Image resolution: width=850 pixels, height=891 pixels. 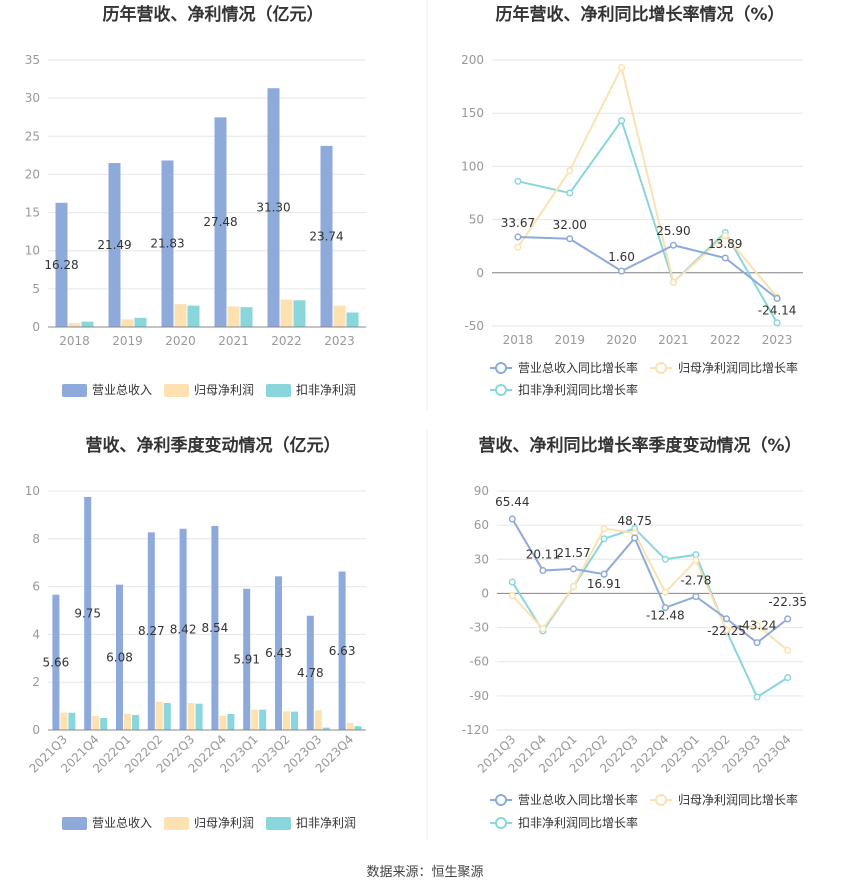 What do you see at coordinates (119, 657) in the screenshot?
I see `bar-data-label: 6.08` at bounding box center [119, 657].